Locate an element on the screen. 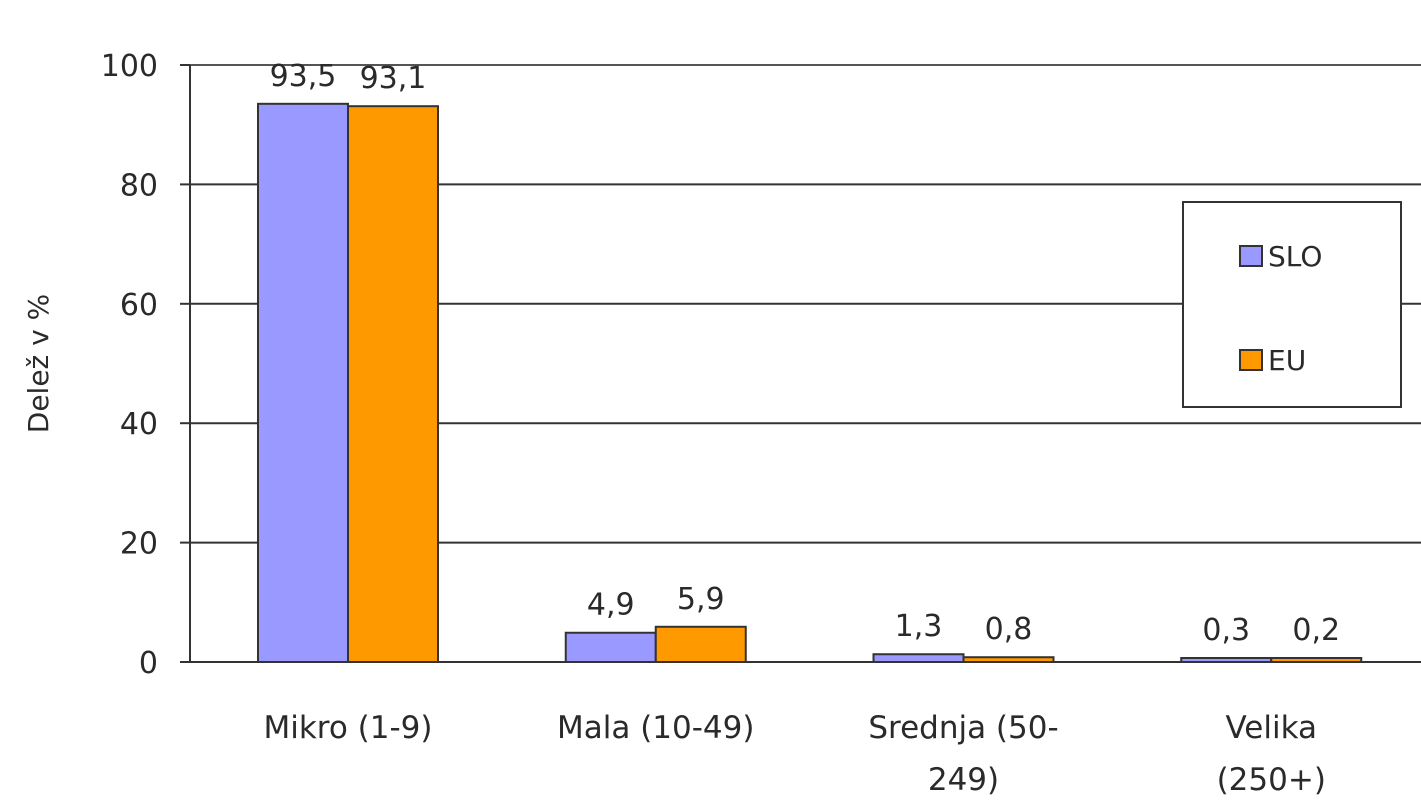 This screenshot has height=805, width=1421. legend-box is located at coordinates (1292, 304).